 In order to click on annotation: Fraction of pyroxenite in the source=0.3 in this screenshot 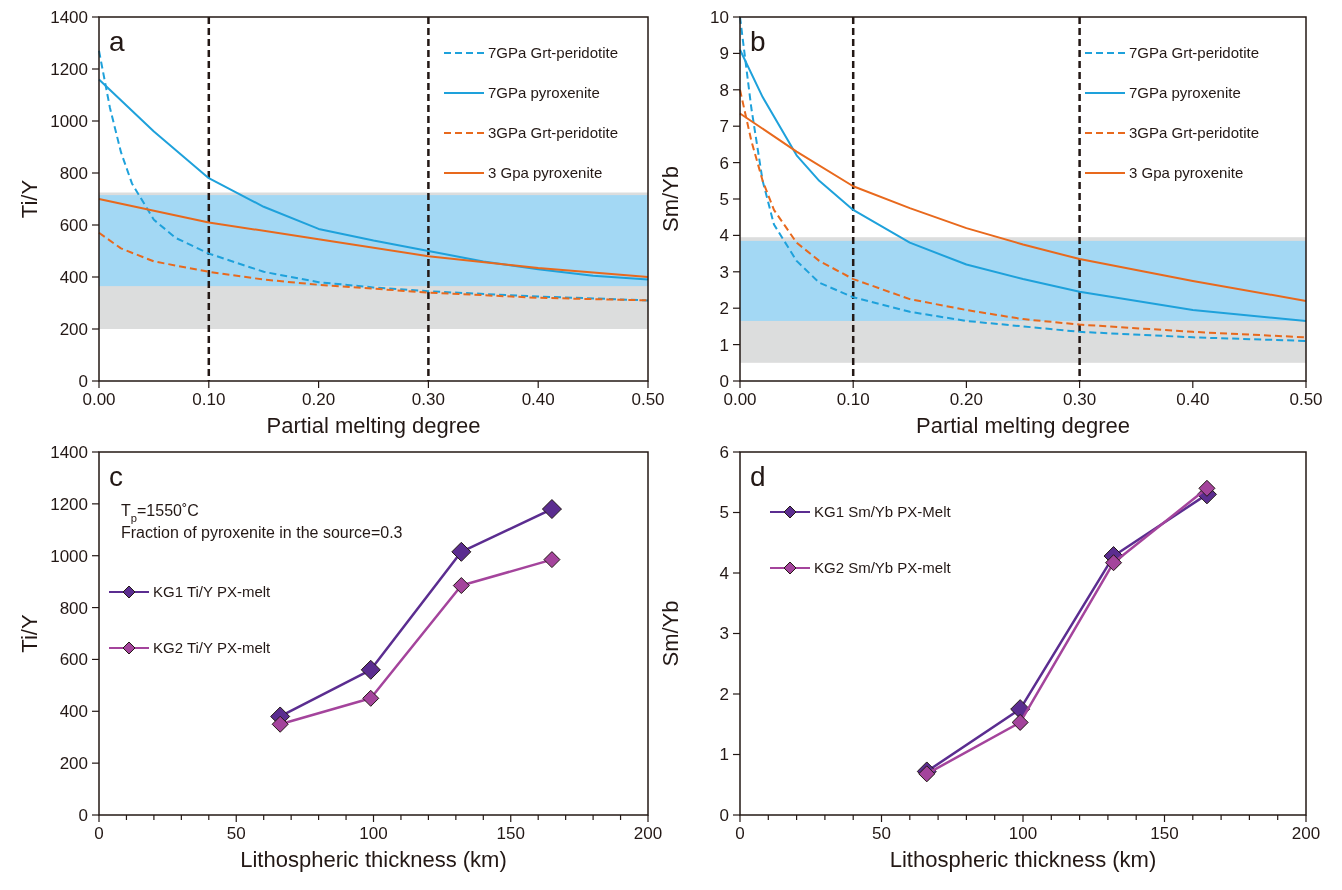, I will do `click(262, 532)`.